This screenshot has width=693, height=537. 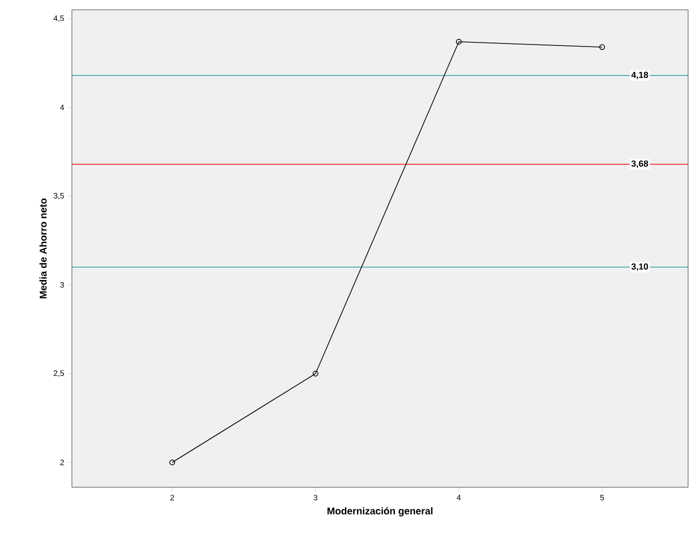 I want to click on y-axis-title: Media de Ahorro neto, so click(x=43, y=248).